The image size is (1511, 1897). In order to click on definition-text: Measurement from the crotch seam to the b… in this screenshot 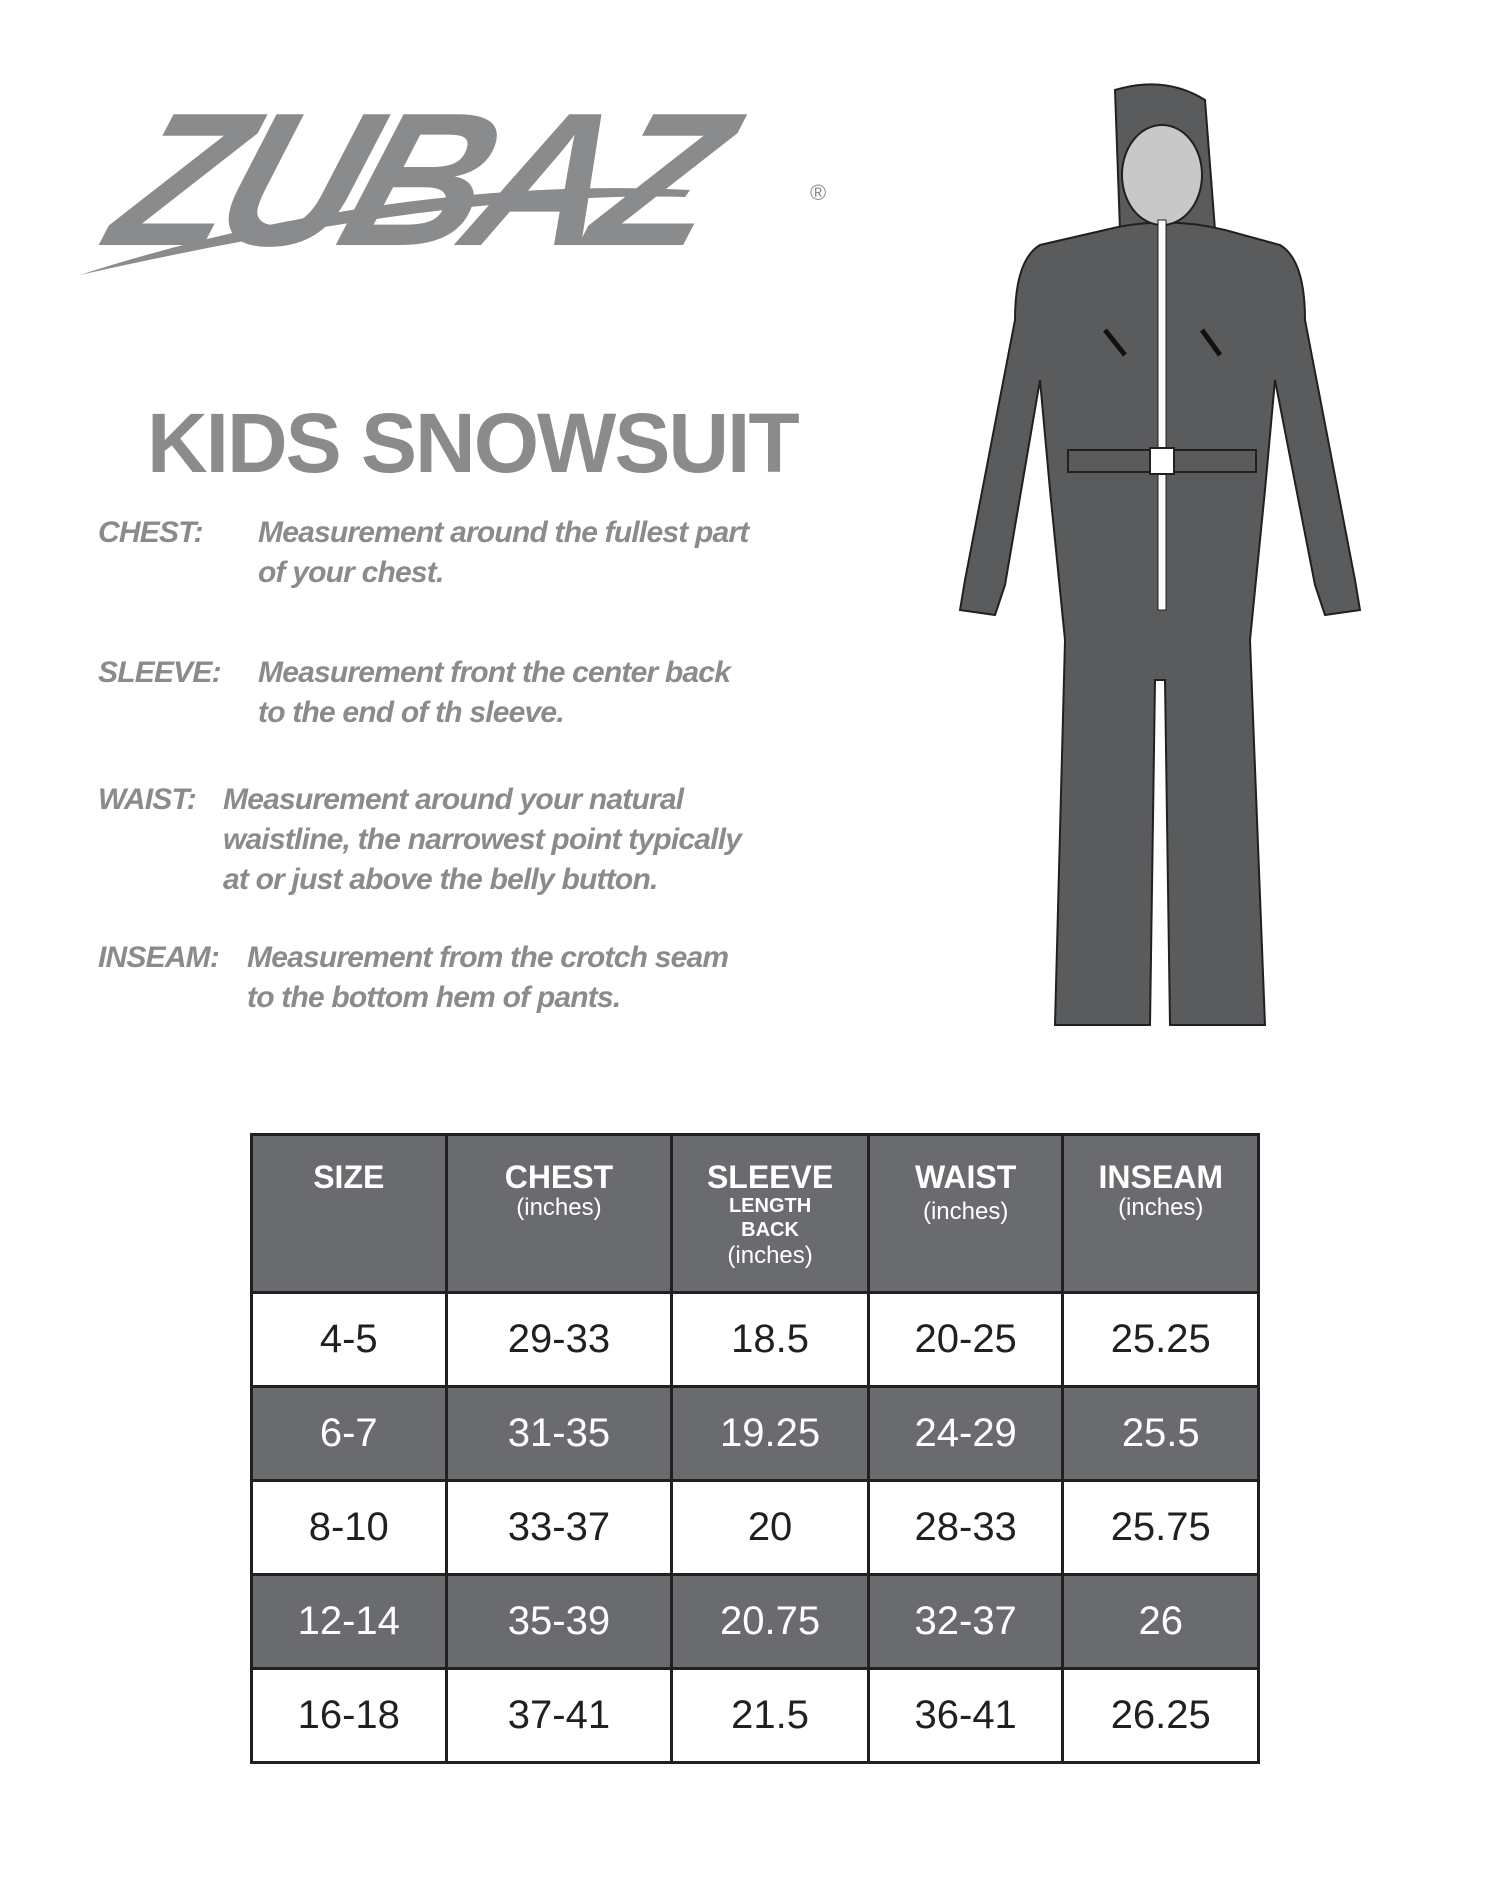, I will do `click(488, 977)`.